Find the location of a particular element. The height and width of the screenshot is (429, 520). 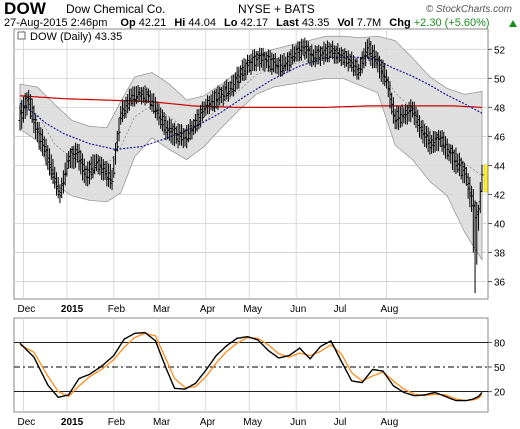

price-axis-label: 50 is located at coordinates (500, 79).